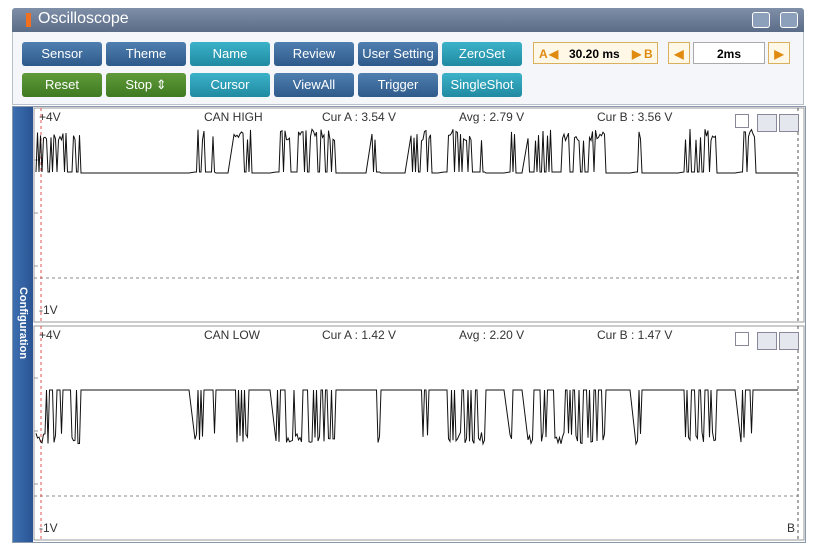  I want to click on toolbar-button: Name, so click(230, 54).